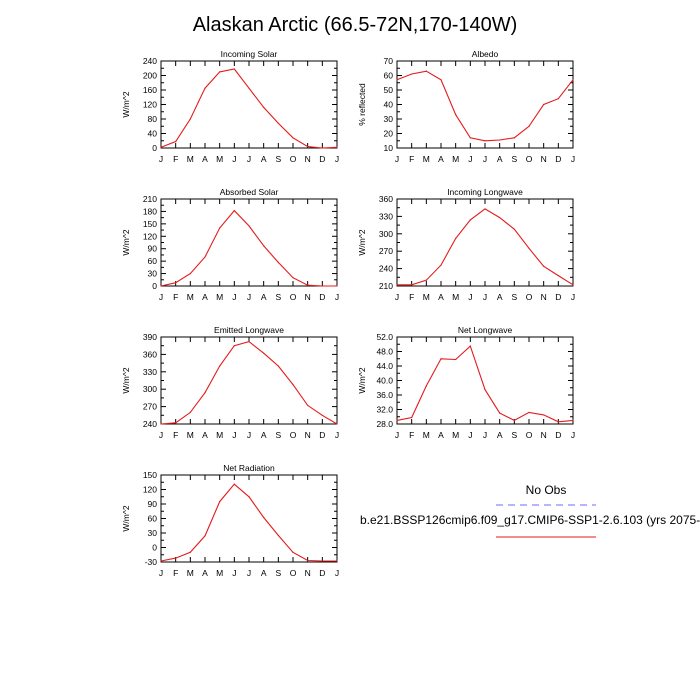  I want to click on y-tick-label: 150, so click(150, 475).